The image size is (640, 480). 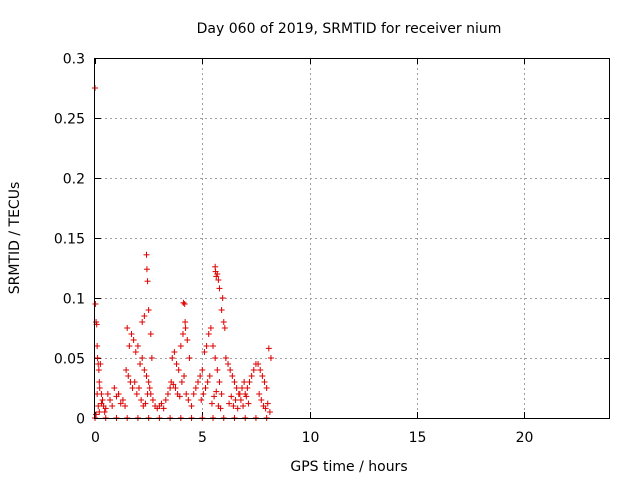 What do you see at coordinates (348, 467) in the screenshot?
I see `x-axis-label: GPS time / hours` at bounding box center [348, 467].